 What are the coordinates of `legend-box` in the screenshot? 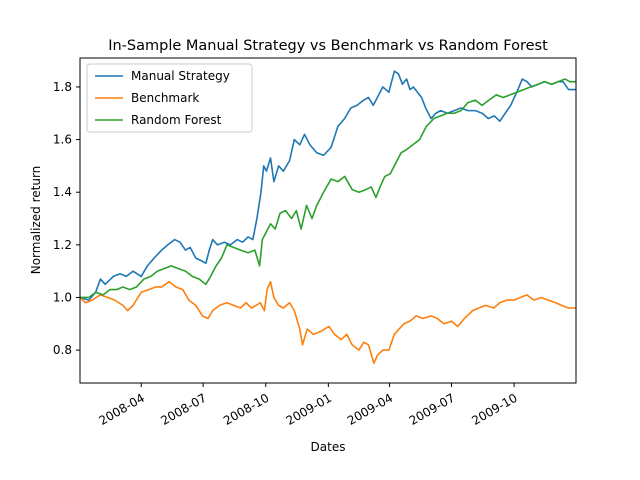 It's located at (169, 98).